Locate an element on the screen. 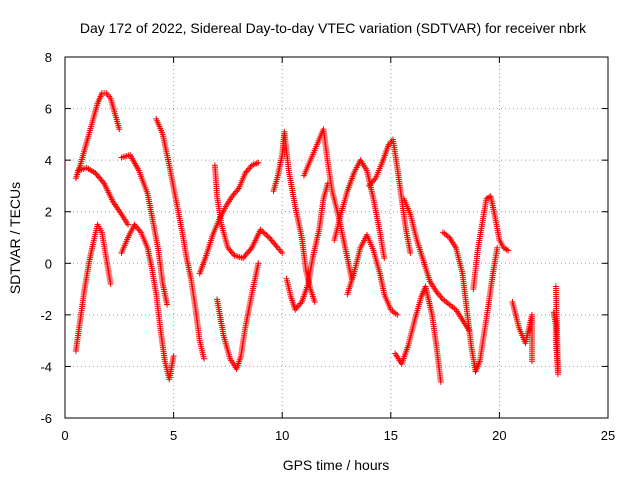  y-tick-label: 6 is located at coordinates (48, 109).